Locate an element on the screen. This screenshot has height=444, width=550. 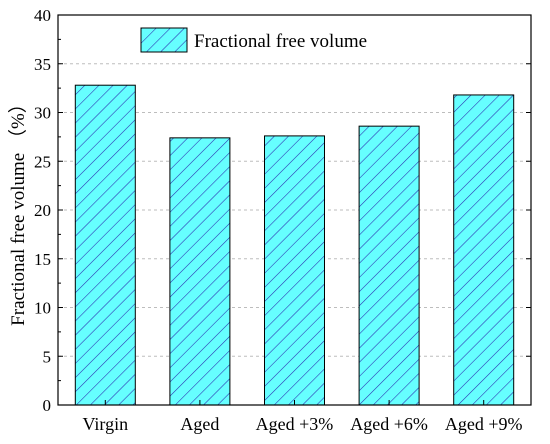
y-tick-label: 15 is located at coordinates (42, 259).